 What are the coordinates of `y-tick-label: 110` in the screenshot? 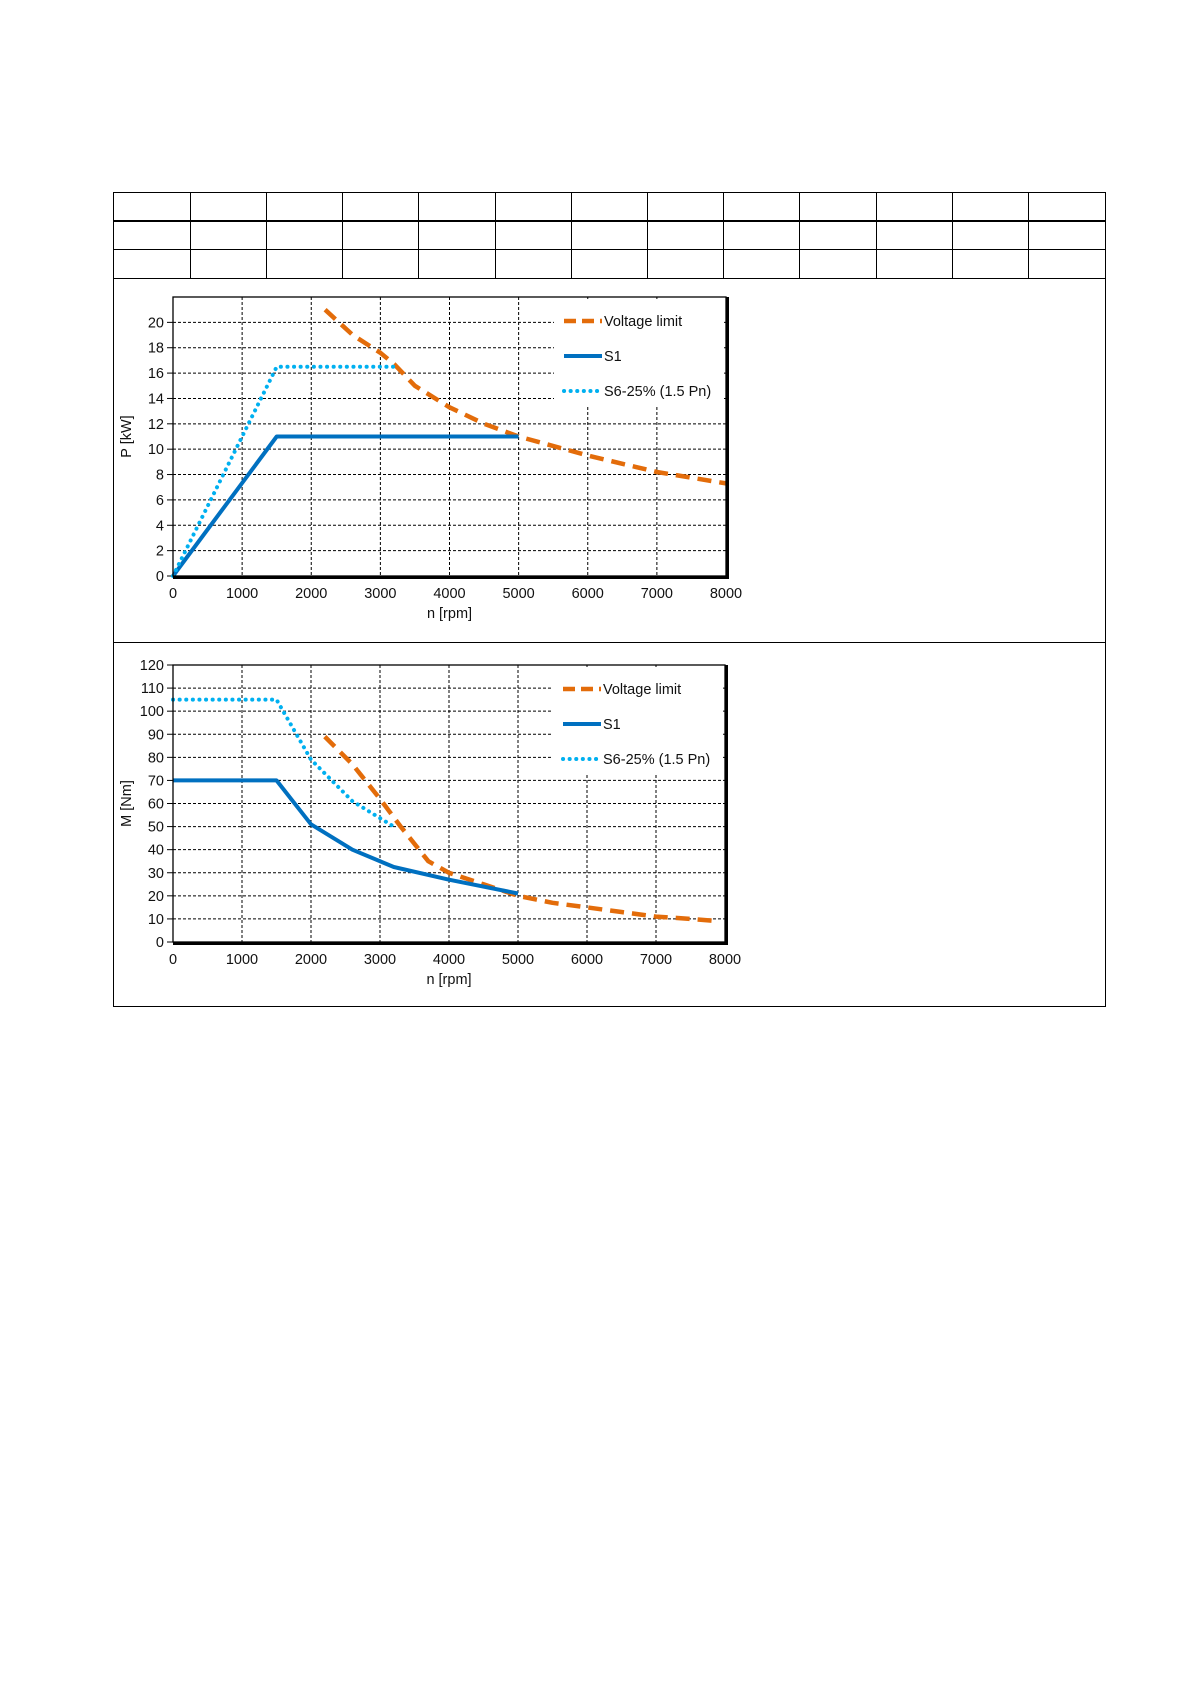 It's located at (152, 689).